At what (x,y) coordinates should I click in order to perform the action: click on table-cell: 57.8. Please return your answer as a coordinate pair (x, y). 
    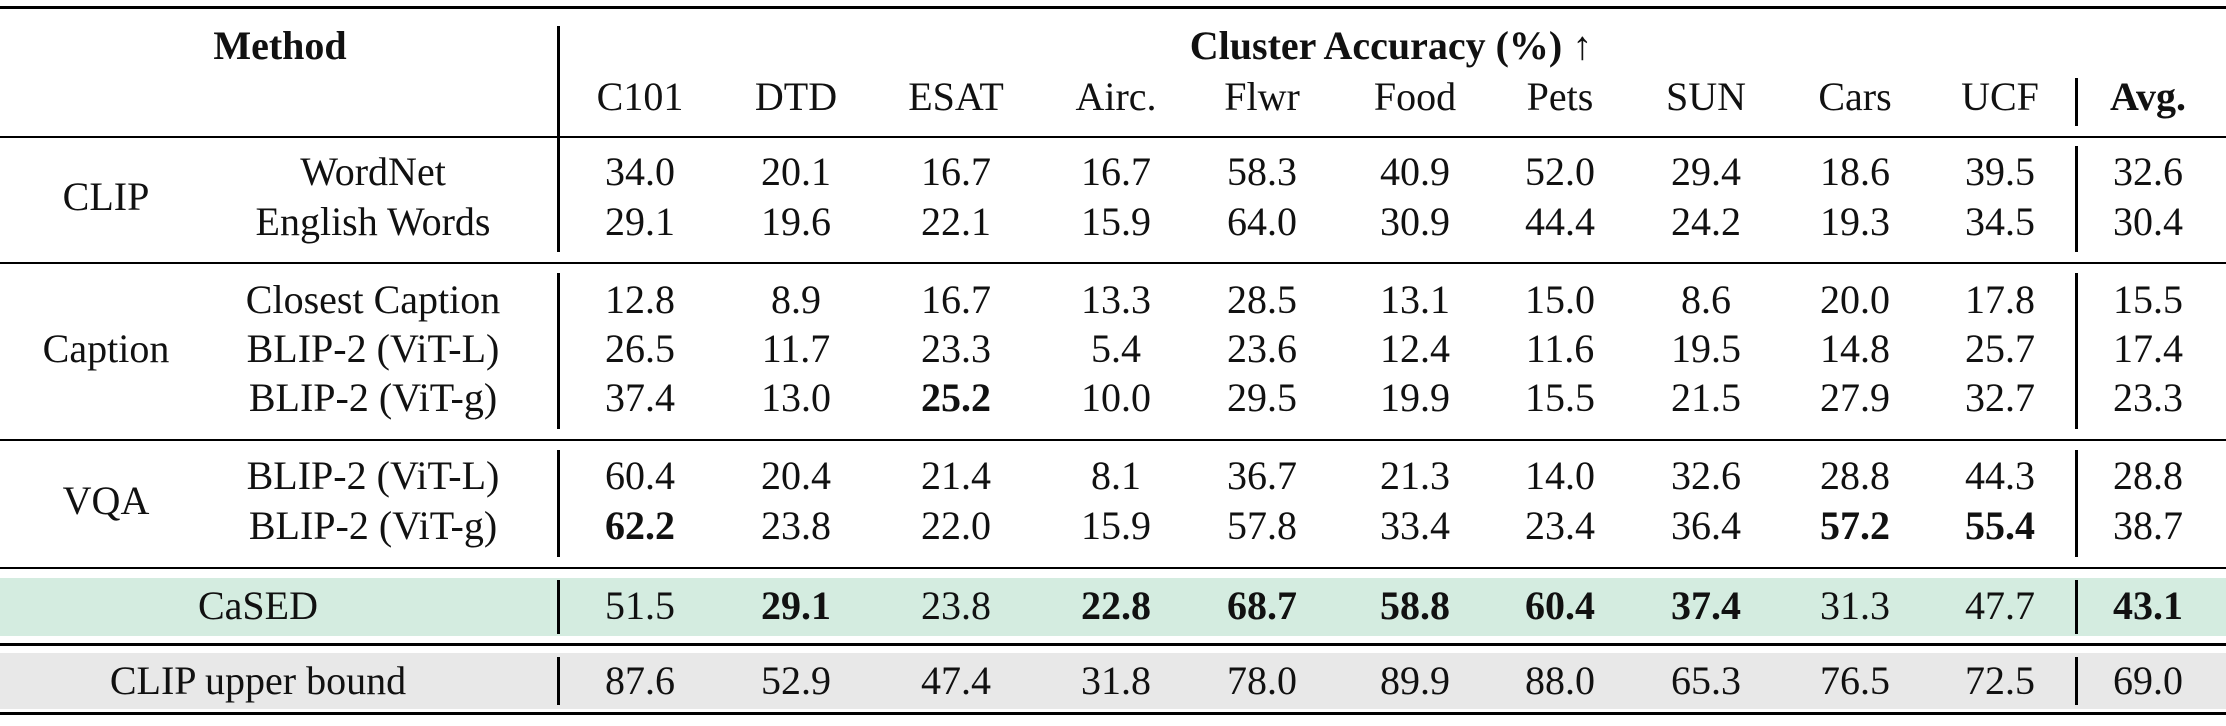
    Looking at the image, I should click on (1262, 525).